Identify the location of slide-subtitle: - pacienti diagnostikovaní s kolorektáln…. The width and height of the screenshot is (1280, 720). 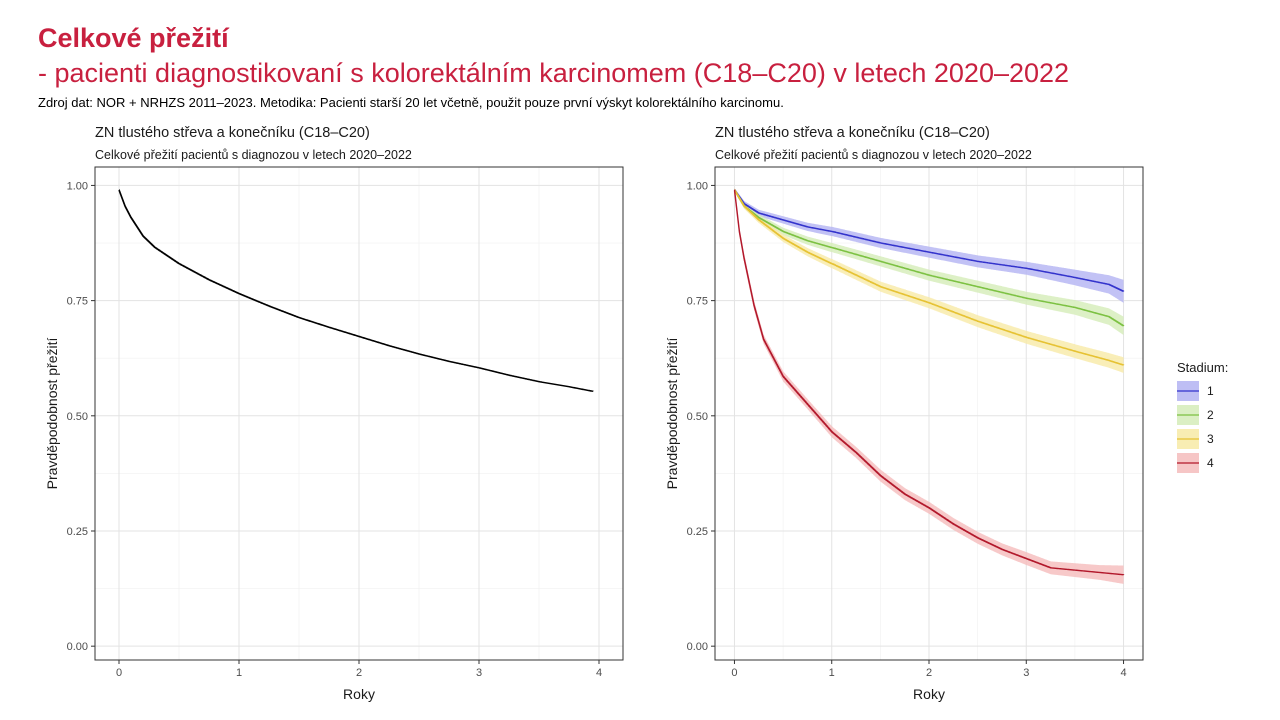
(554, 73).